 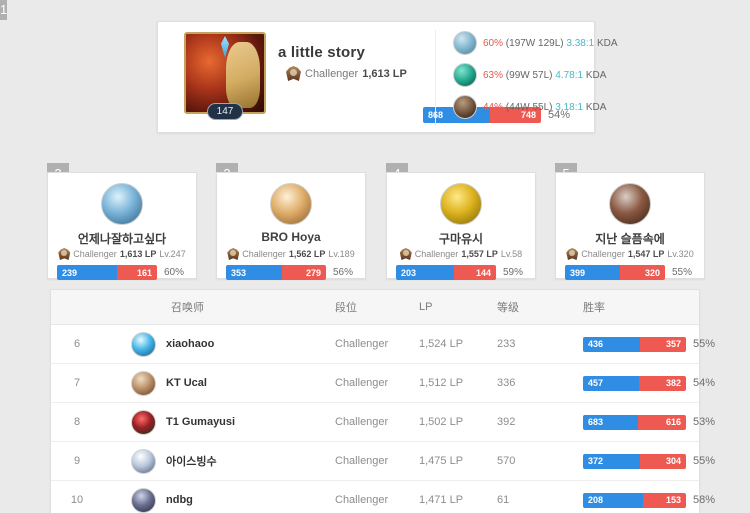 What do you see at coordinates (441, 383) in the screenshot?
I see `row-lp: 1,512 LP` at bounding box center [441, 383].